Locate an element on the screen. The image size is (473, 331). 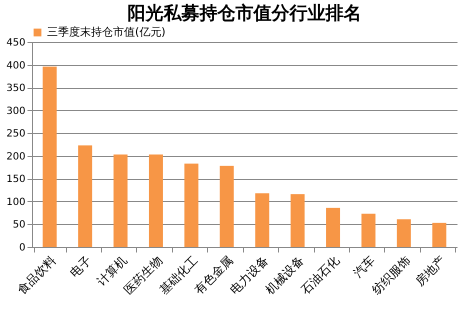
x-tick-label: 电子 is located at coordinates (80, 266).